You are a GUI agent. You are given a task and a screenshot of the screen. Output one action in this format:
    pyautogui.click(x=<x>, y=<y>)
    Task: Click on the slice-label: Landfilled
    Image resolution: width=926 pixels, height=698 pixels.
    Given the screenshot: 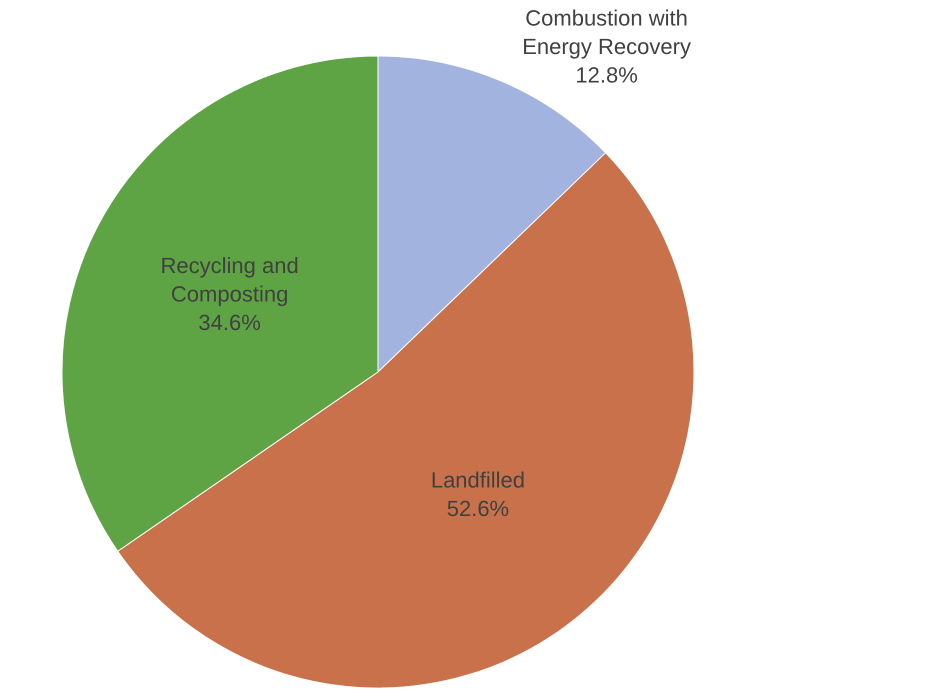 What is the action you would take?
    pyautogui.click(x=478, y=480)
    